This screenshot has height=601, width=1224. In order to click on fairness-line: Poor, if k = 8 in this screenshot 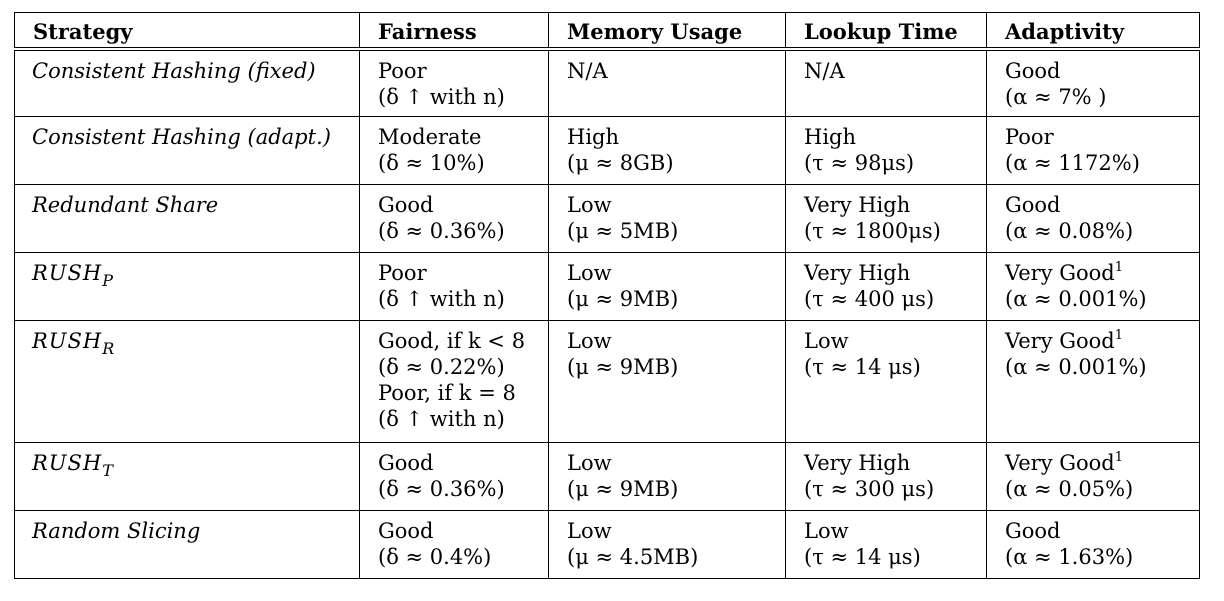, I will do `click(463, 393)`.